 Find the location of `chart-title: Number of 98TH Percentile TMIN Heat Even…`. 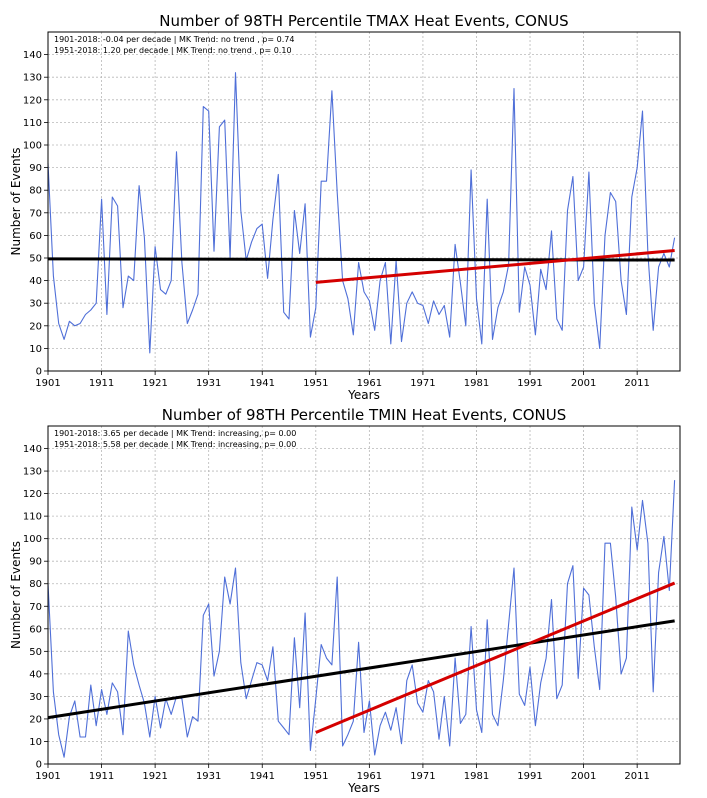

chart-title: Number of 98TH Percentile TMIN Heat Even… is located at coordinates (364, 415).